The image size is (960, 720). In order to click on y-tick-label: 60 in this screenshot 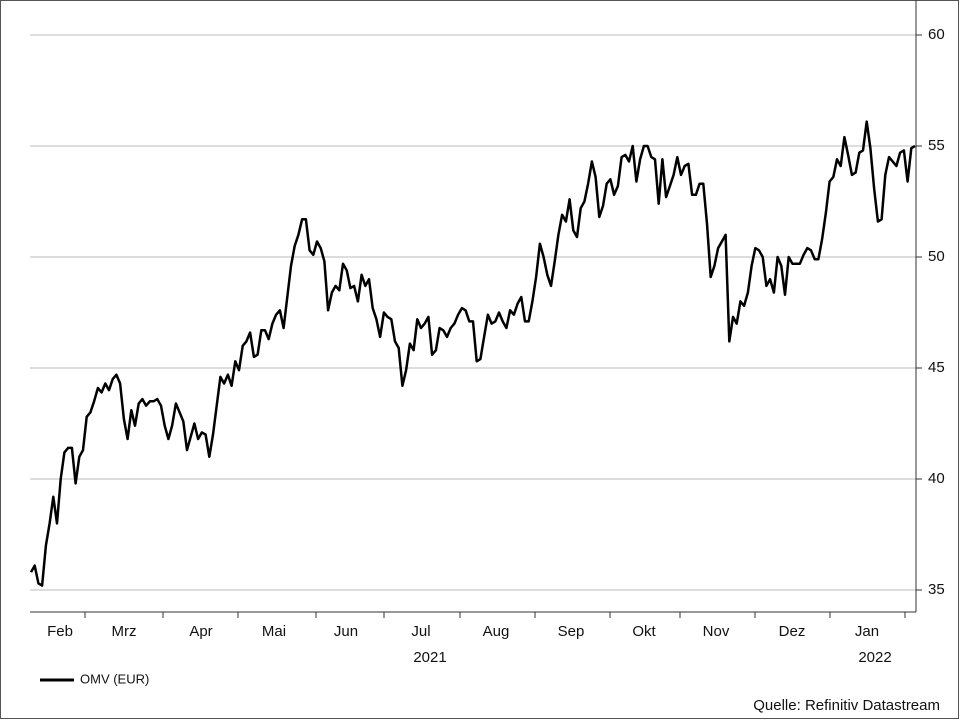, I will do `click(936, 34)`.